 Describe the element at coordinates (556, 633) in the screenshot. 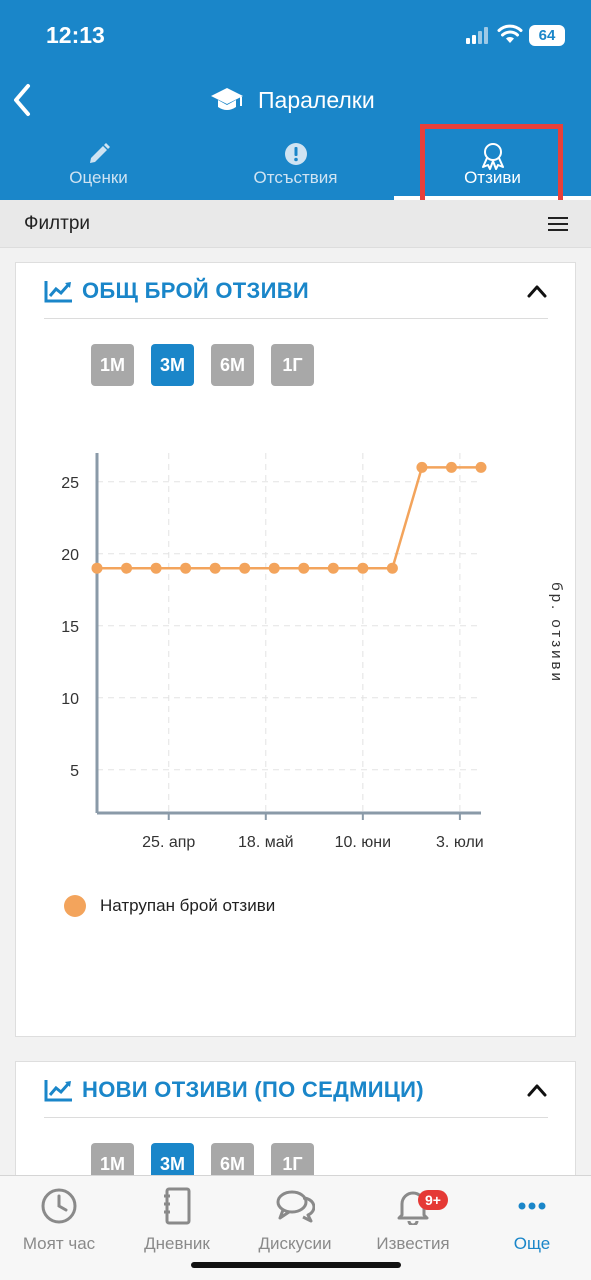

I see `y-axis-title: бр. отзиви` at that location.